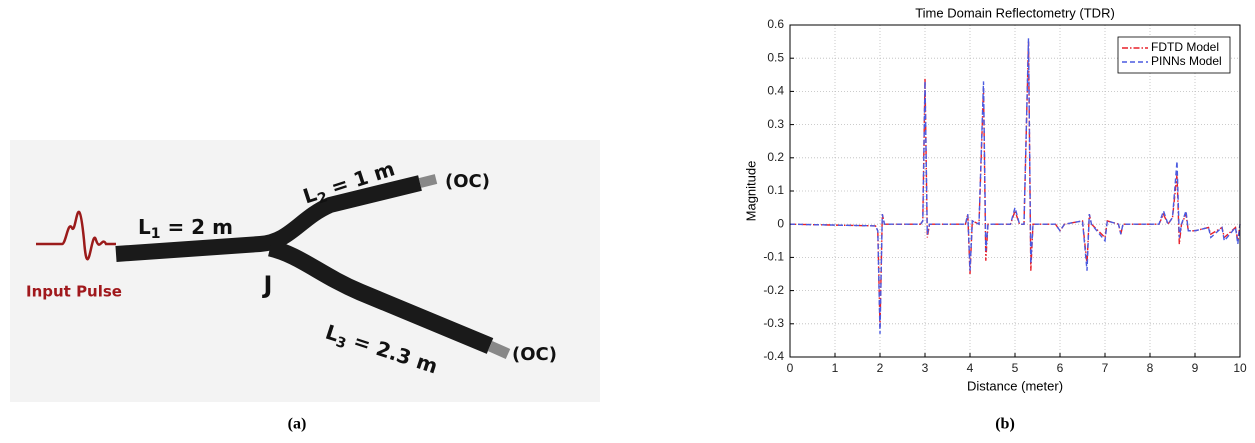  What do you see at coordinates (380, 296) in the screenshot?
I see `cable-l3` at bounding box center [380, 296].